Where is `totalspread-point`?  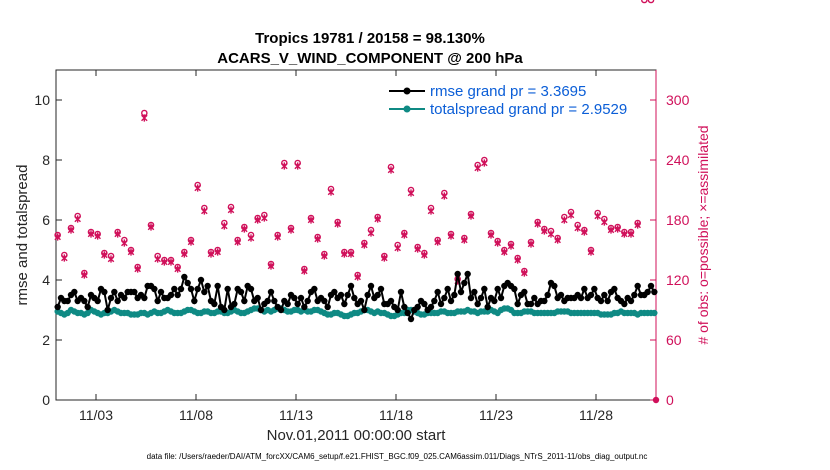 totalspread-point is located at coordinates (654, 313).